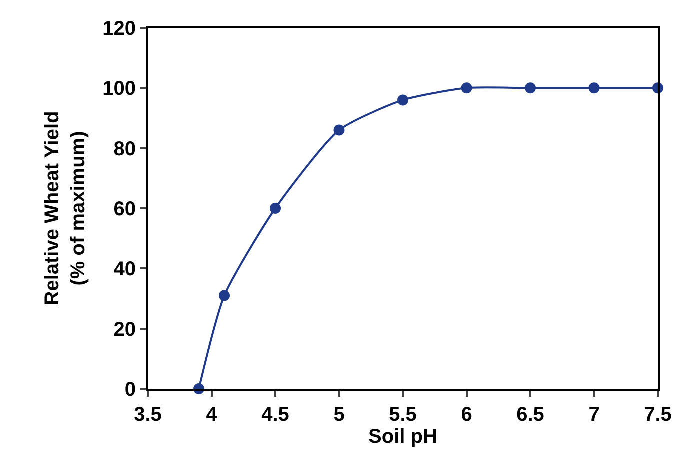 This screenshot has width=676, height=467. What do you see at coordinates (125, 329) in the screenshot?
I see `y-tick-label: 20` at bounding box center [125, 329].